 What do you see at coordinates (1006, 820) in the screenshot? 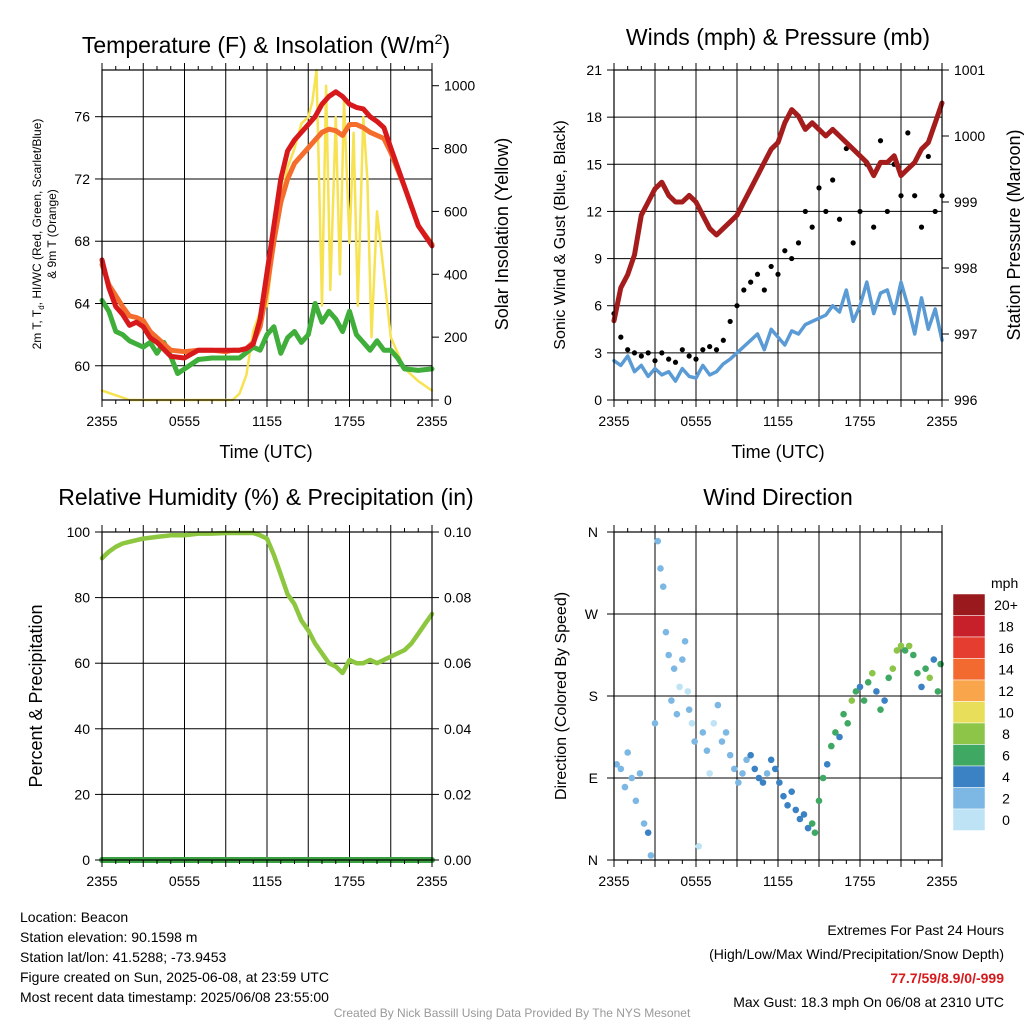
I see `colorbar-label: 0` at bounding box center [1006, 820].